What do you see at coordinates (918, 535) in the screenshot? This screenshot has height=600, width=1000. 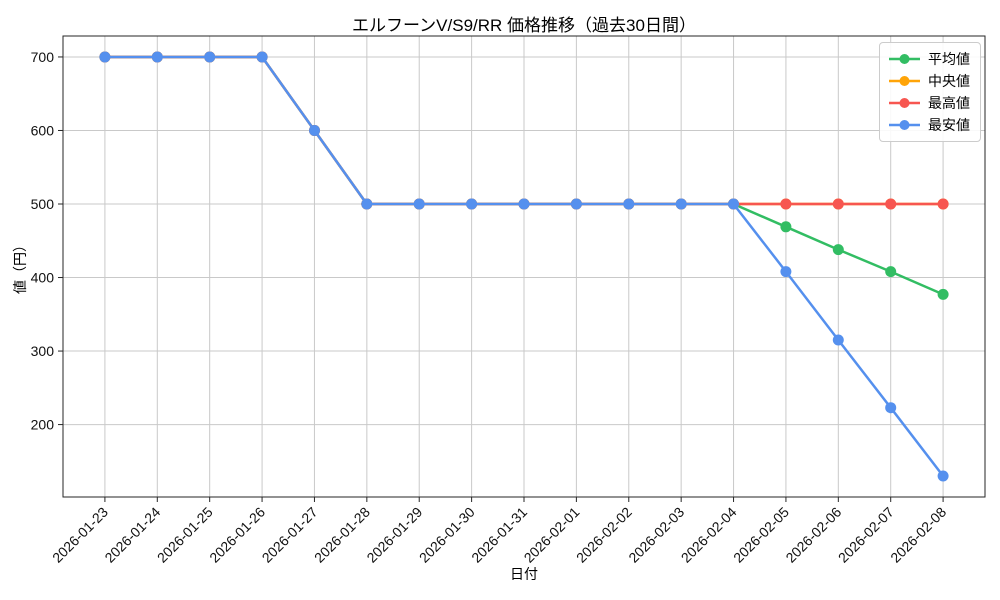 I see `x-tick-label: 2026-02-08` at bounding box center [918, 535].